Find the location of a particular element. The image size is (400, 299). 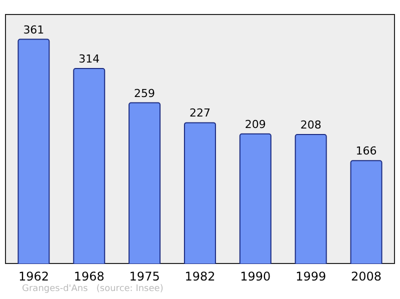

x-tick-label: 1968 is located at coordinates (89, 277).